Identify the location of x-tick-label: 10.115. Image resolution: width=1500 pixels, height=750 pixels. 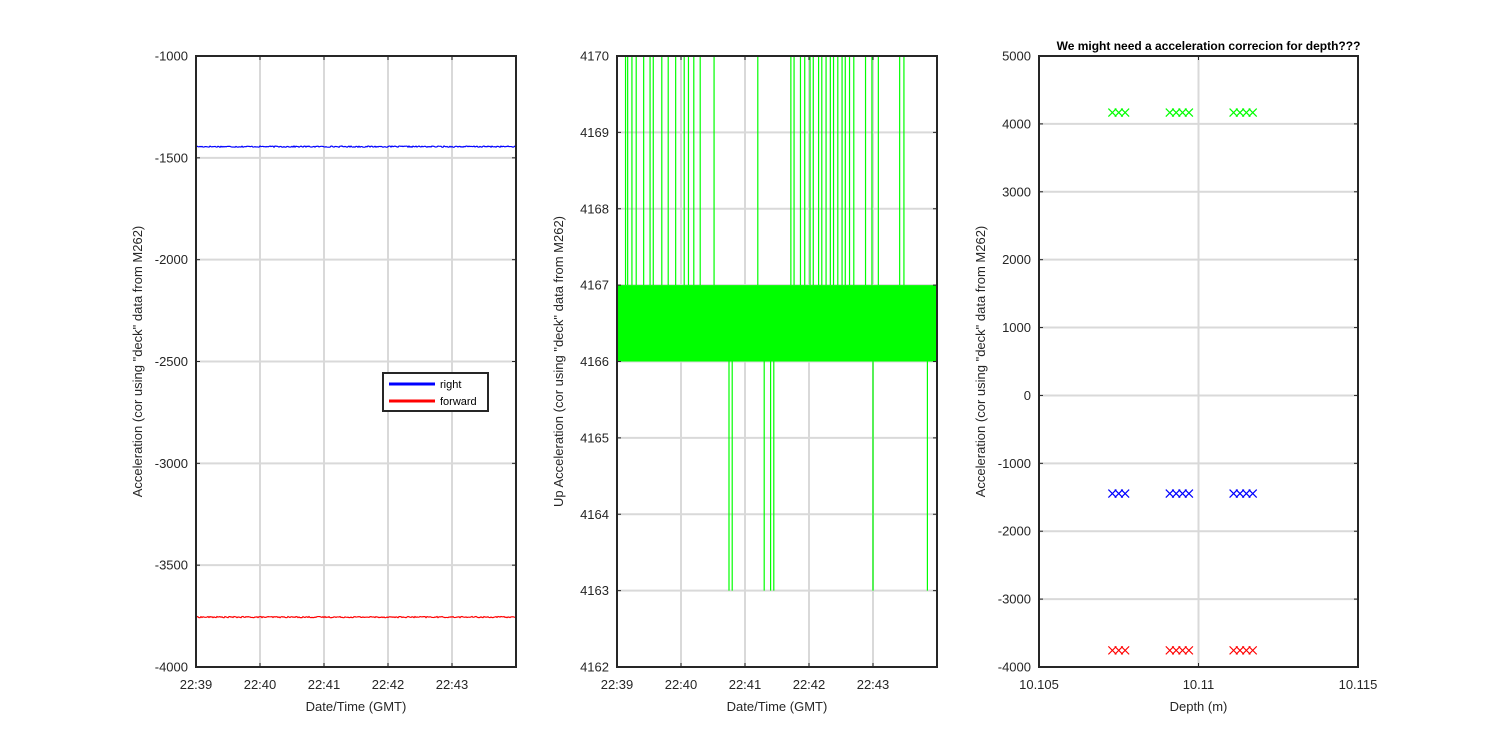
(1358, 684).